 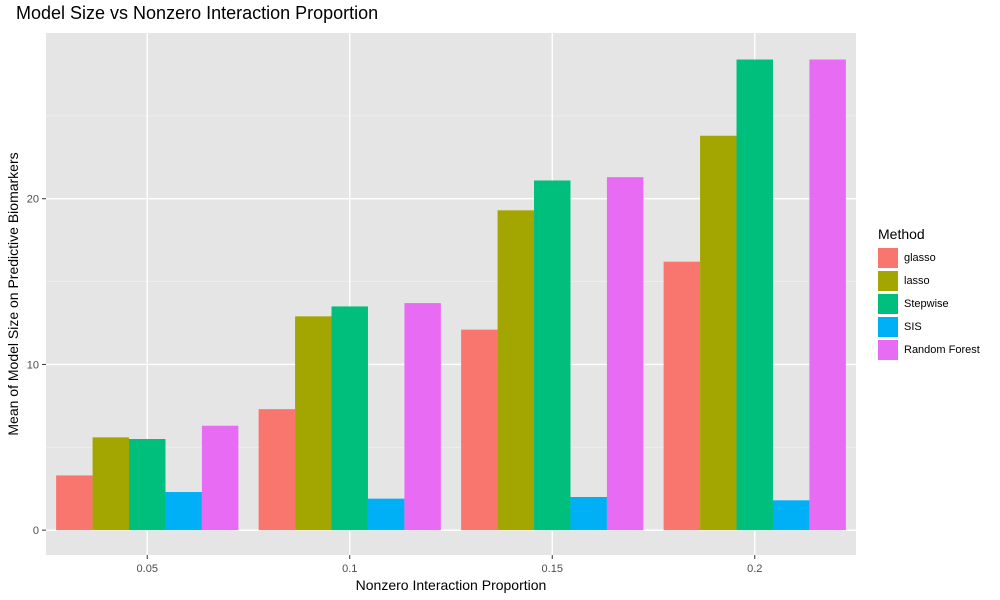 I want to click on bar-sis-0.05, so click(x=183, y=511).